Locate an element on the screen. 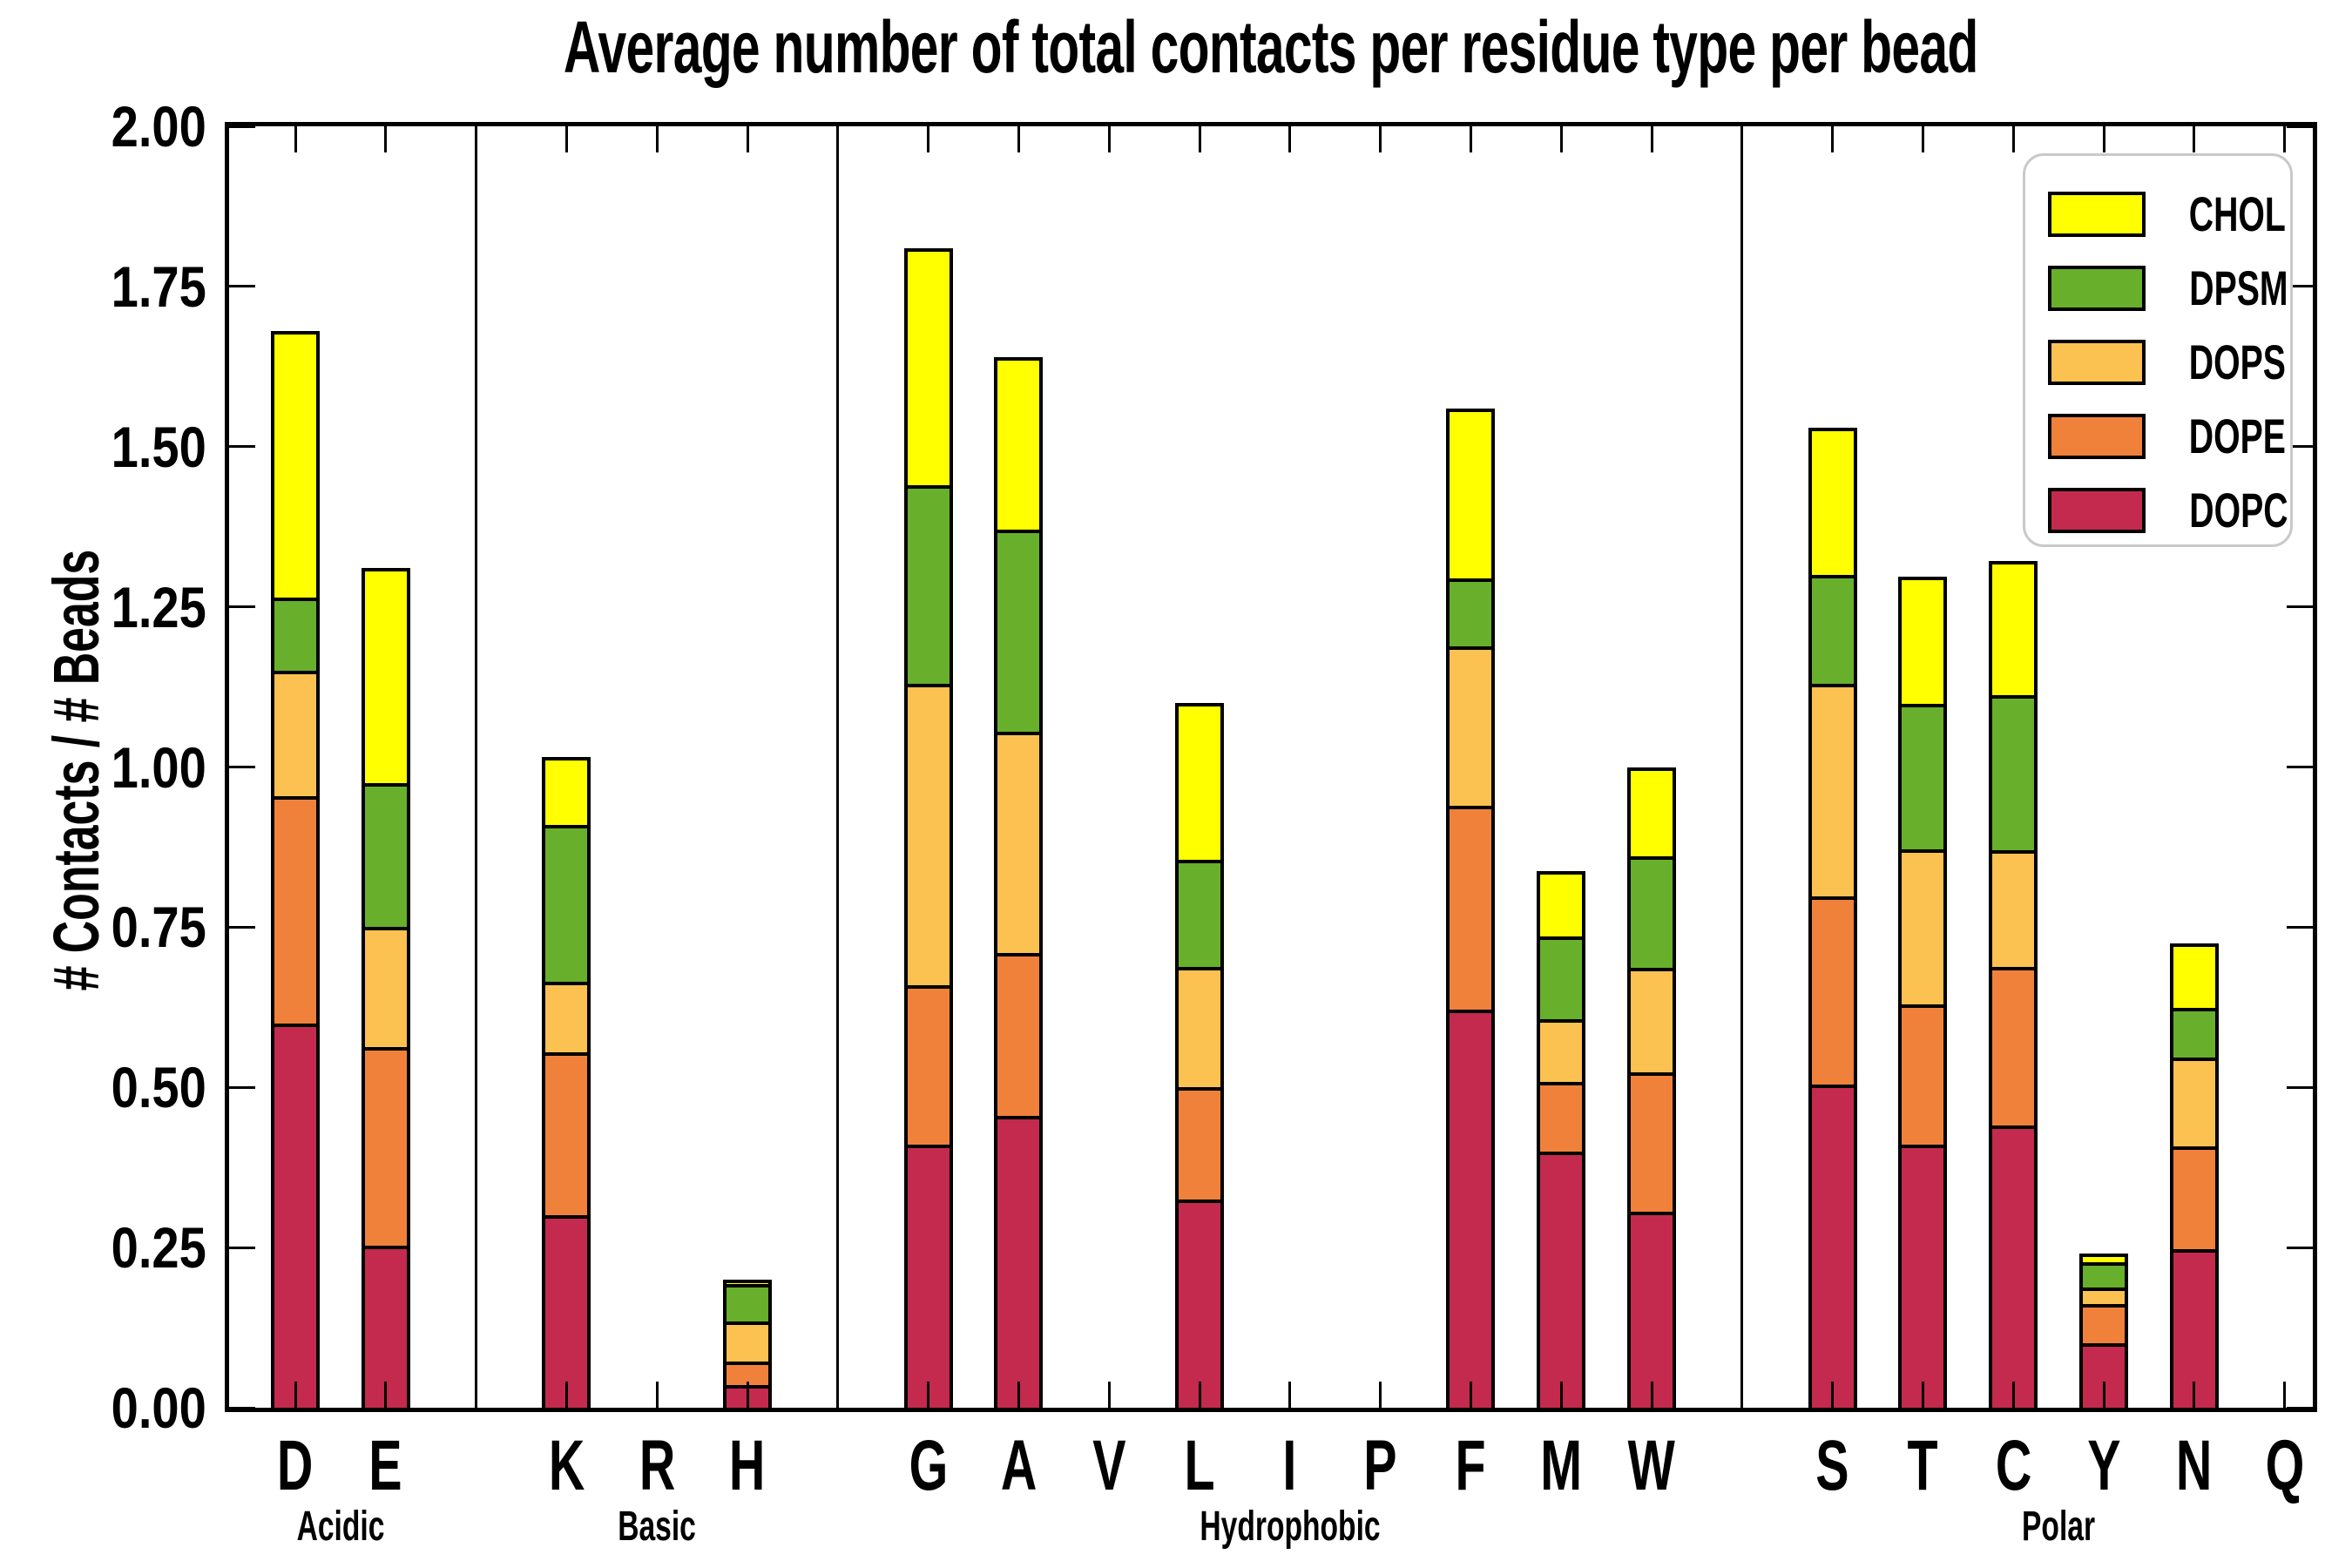 The image size is (2352, 1568). x-tick-top-N is located at coordinates (2194, 139).